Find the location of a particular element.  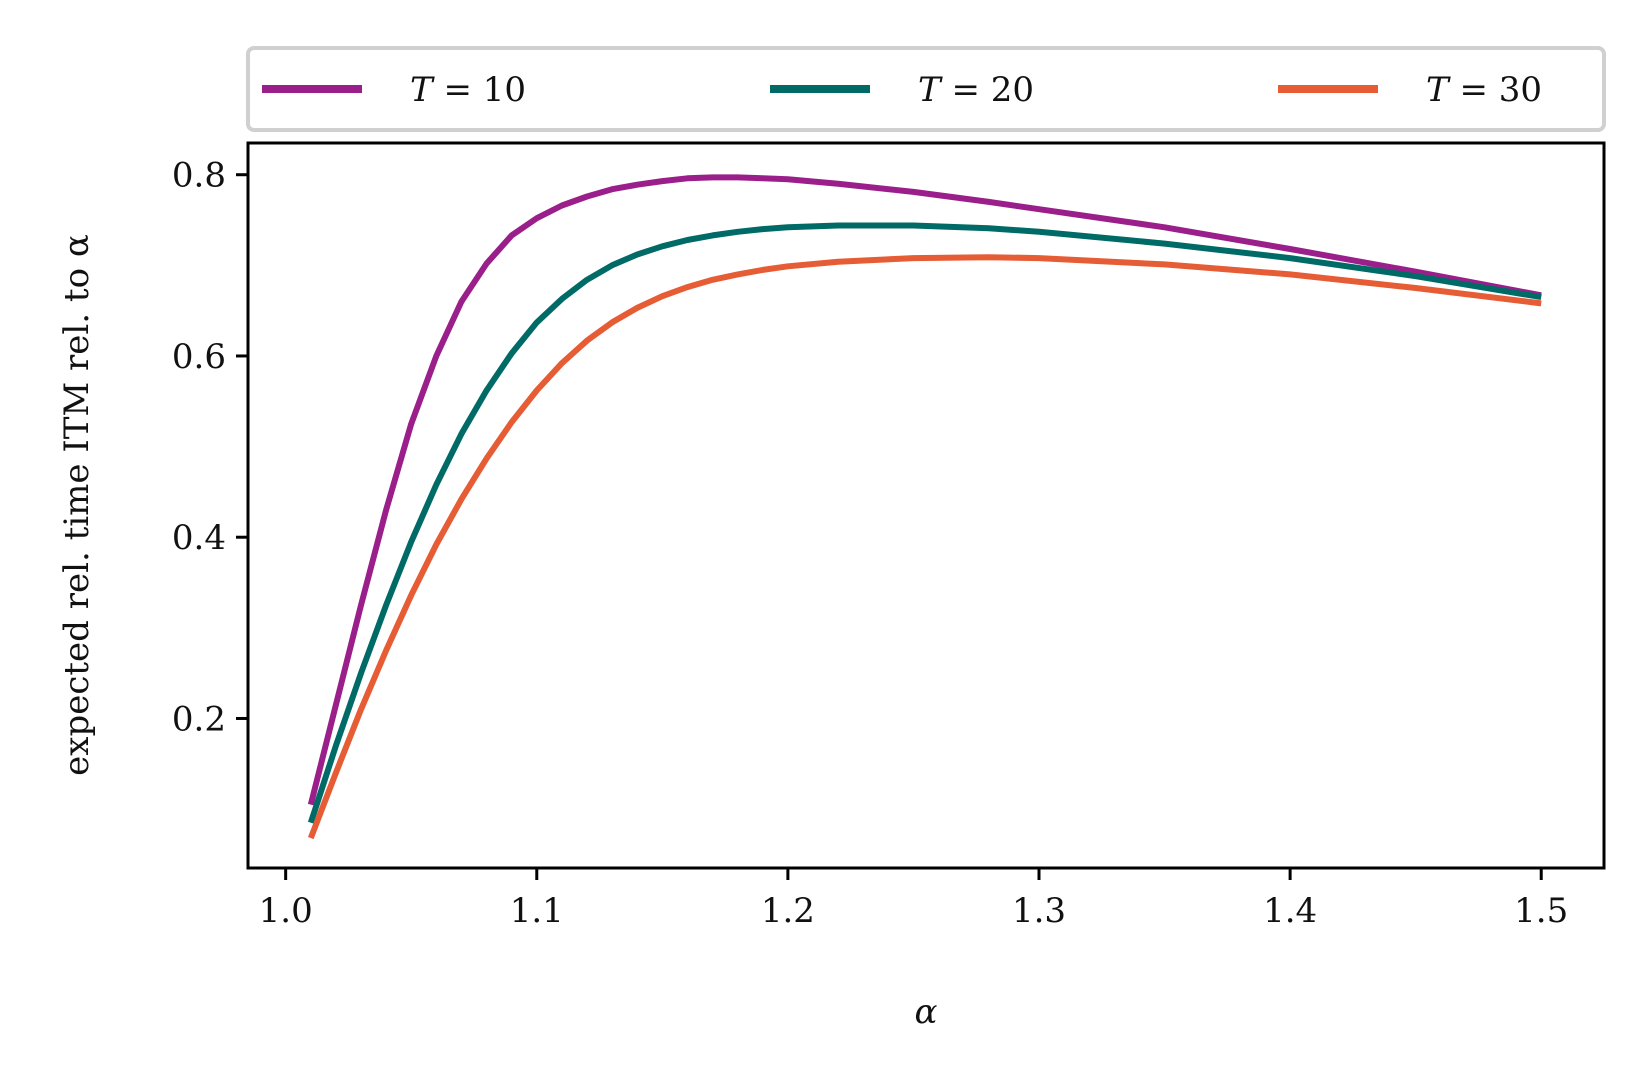

legend-label: T = 20 is located at coordinates (976, 90).